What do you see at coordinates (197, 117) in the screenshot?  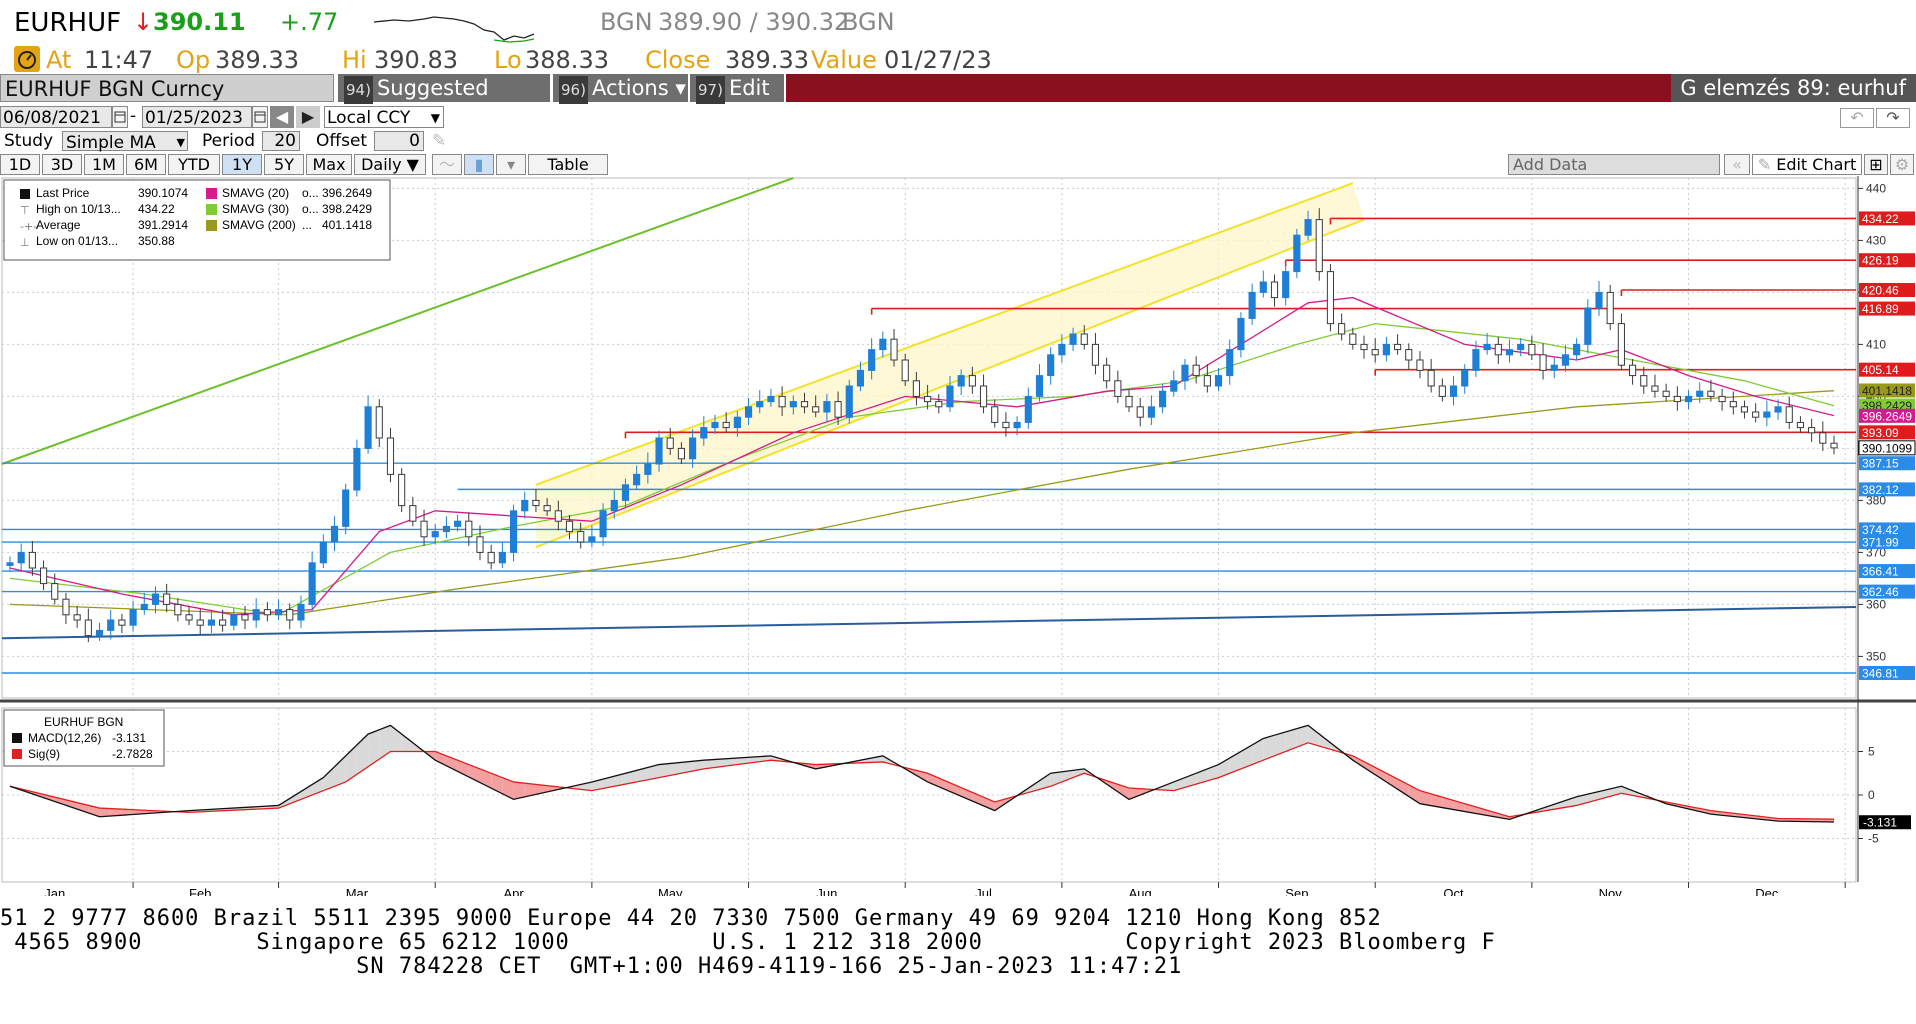 I see `date-to-field: 01/25/2023` at bounding box center [197, 117].